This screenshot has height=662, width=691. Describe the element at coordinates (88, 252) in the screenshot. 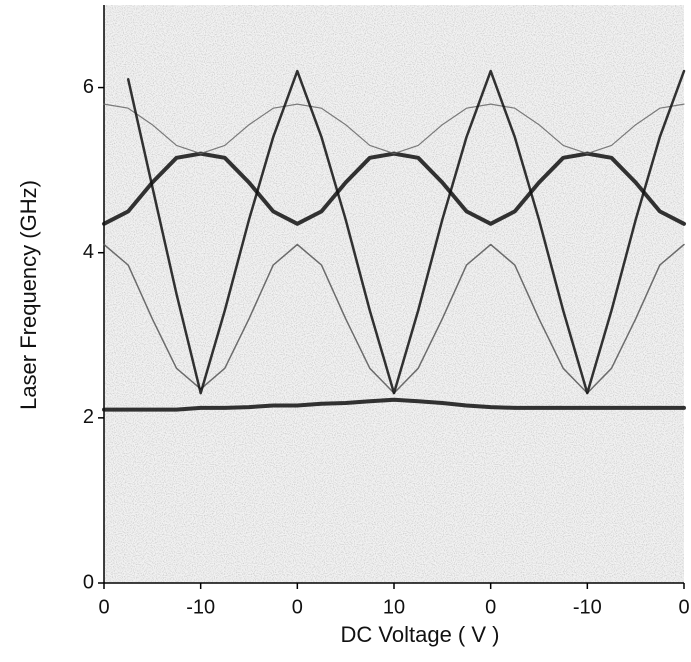

I see `y-tick-label: 4` at that location.